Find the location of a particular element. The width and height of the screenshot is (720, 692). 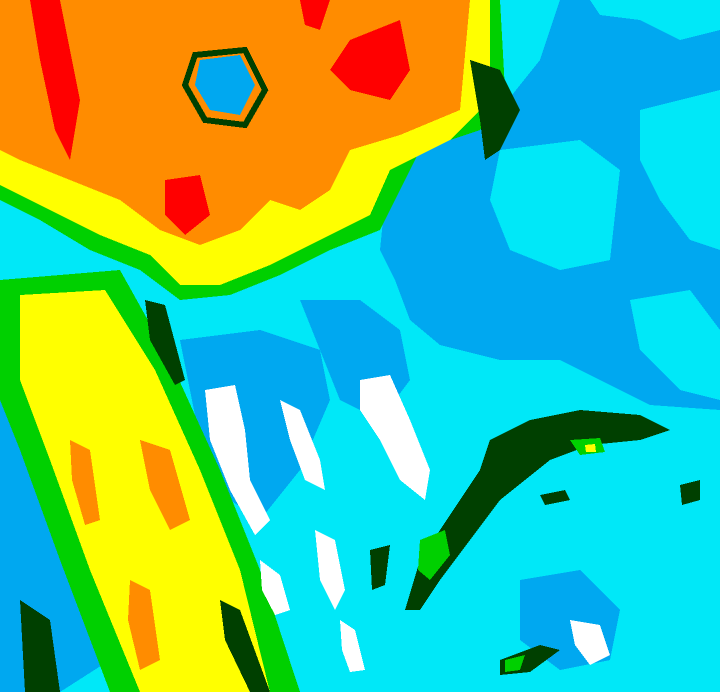

cloud-hole-rim is located at coordinates (225, 87).